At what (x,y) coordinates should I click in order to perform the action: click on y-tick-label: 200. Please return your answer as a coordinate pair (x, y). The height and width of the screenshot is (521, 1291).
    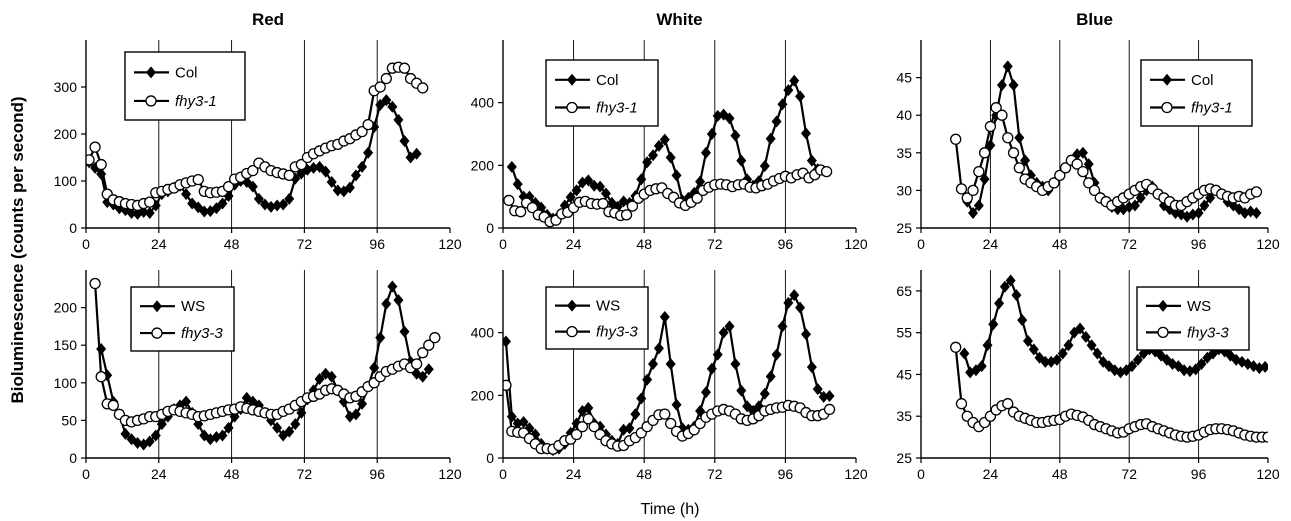
    Looking at the image, I should click on (66, 308).